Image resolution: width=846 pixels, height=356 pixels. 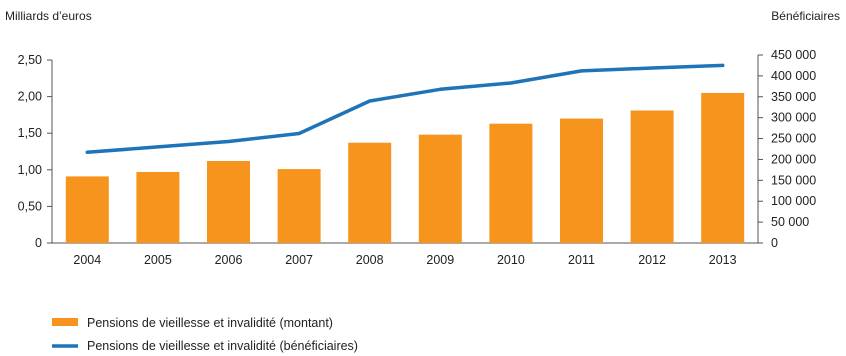 I want to click on right-tick-label: 100 000, so click(x=793, y=201).